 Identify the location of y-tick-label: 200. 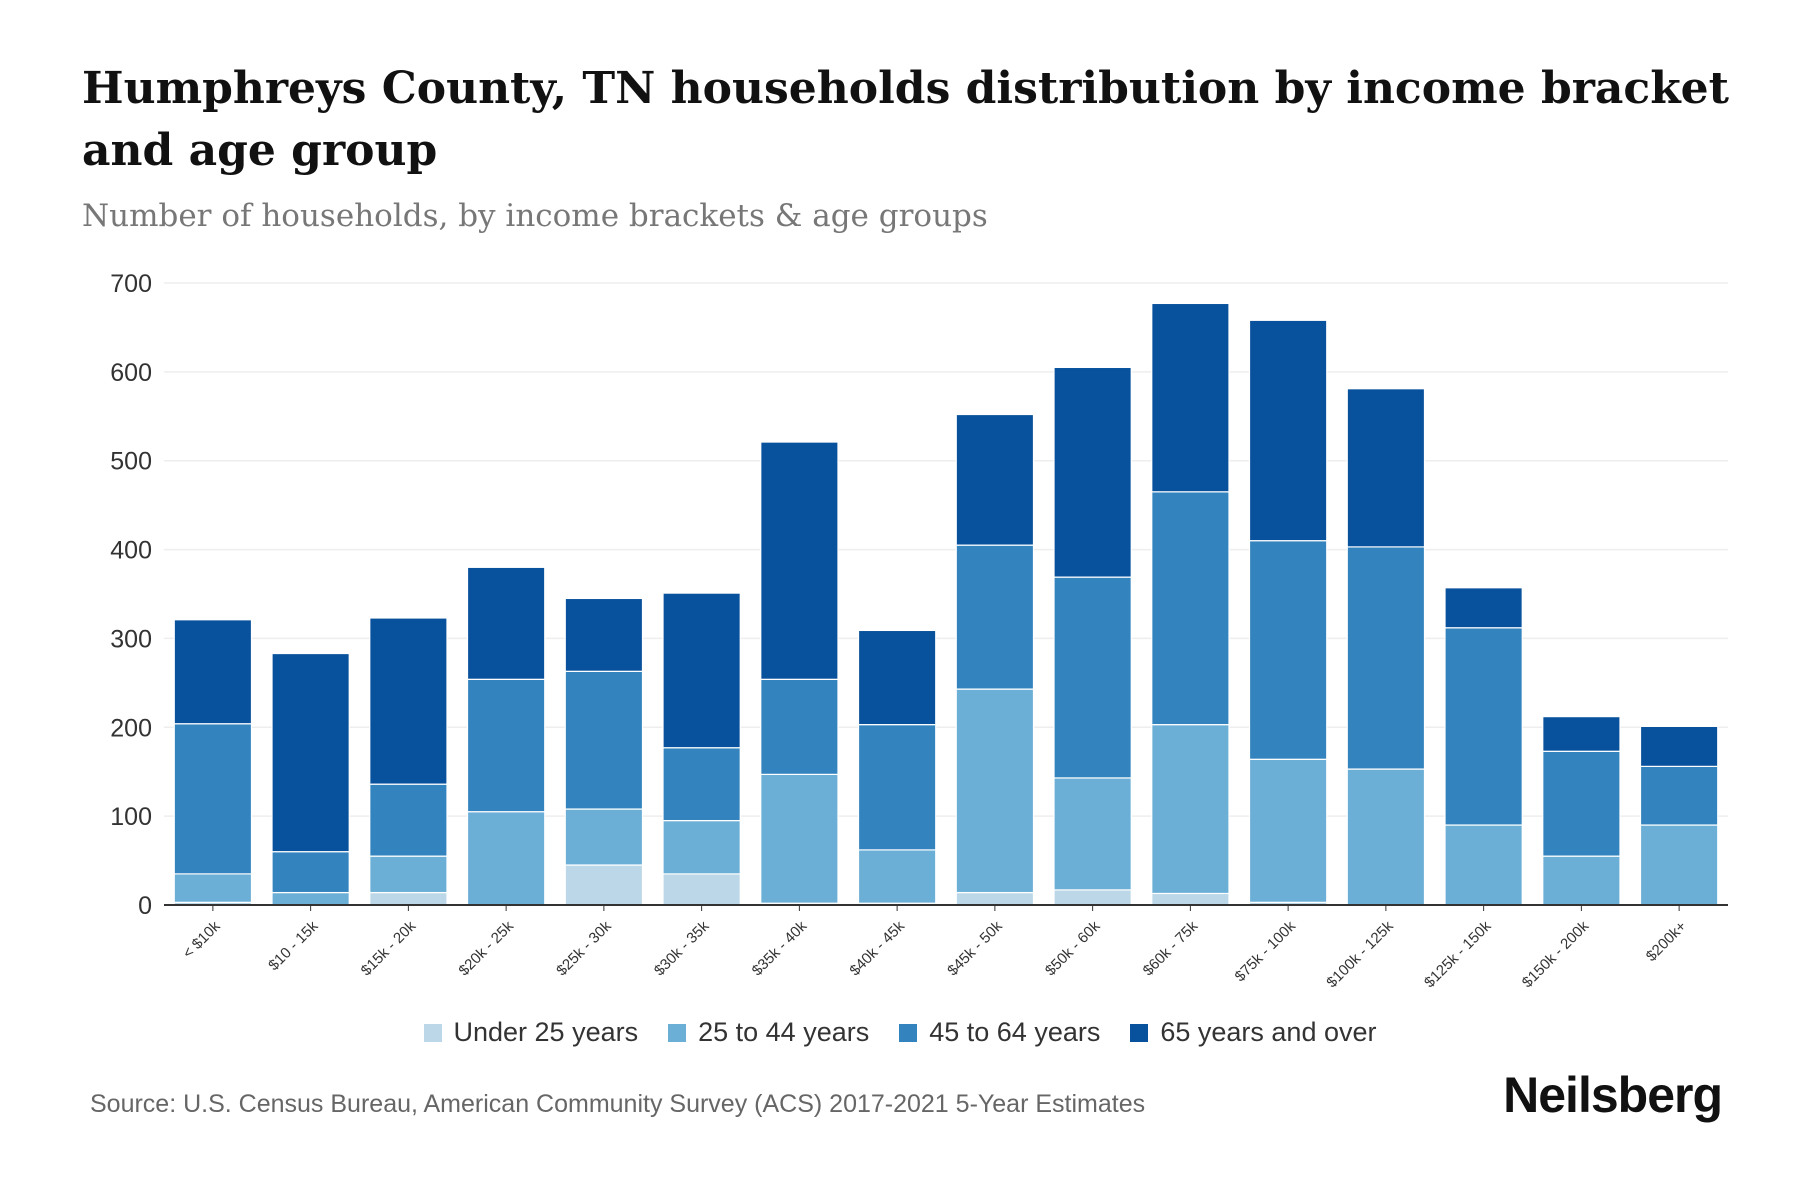
(131, 728).